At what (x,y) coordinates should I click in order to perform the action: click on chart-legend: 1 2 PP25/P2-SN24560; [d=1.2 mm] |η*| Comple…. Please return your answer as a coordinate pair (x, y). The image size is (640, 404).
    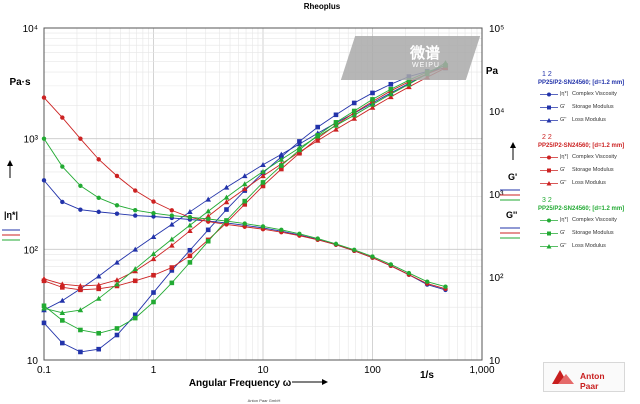
    Looking at the image, I should click on (588, 164).